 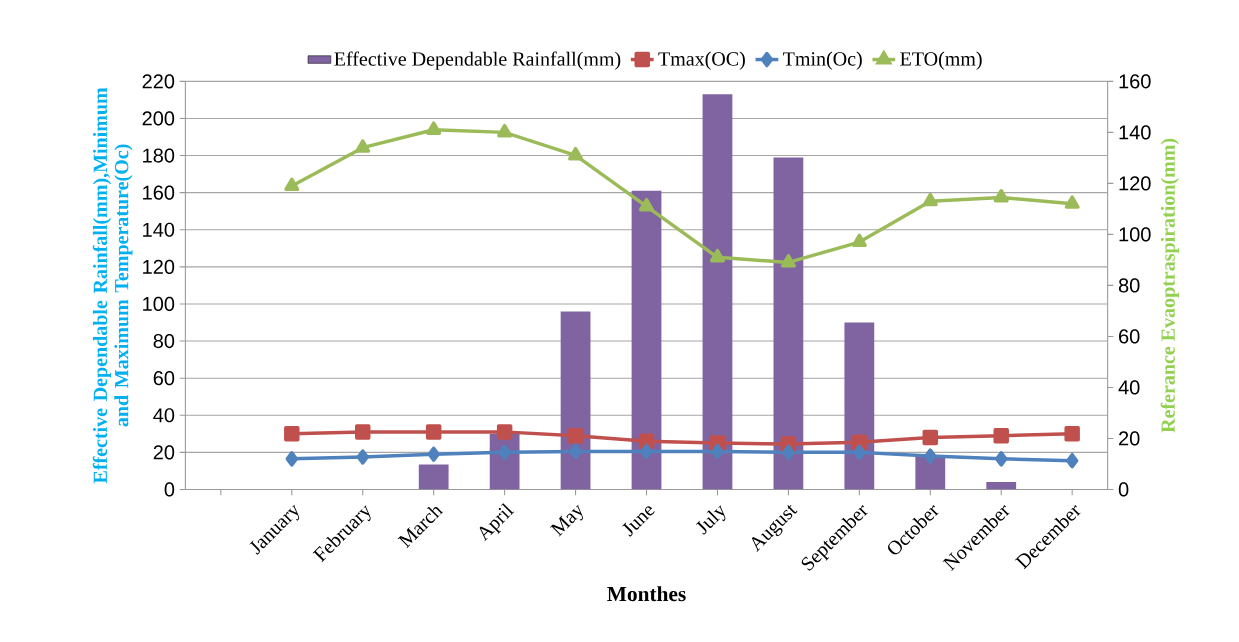 I want to click on legend-label: Tmax(OC), so click(x=701, y=60).